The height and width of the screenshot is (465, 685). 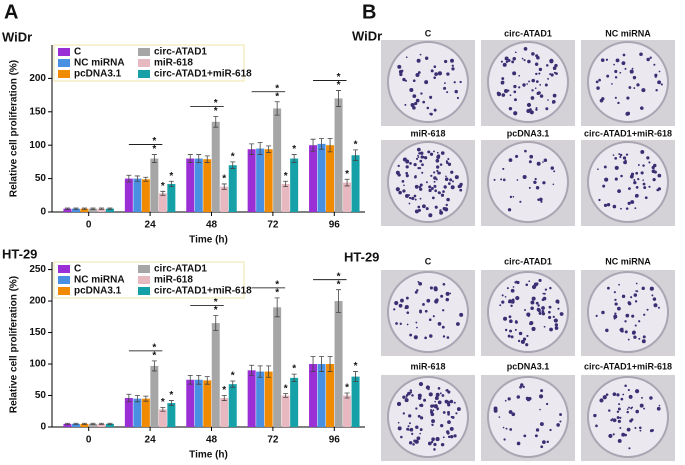 I want to click on panel-label: A, so click(x=11, y=12).